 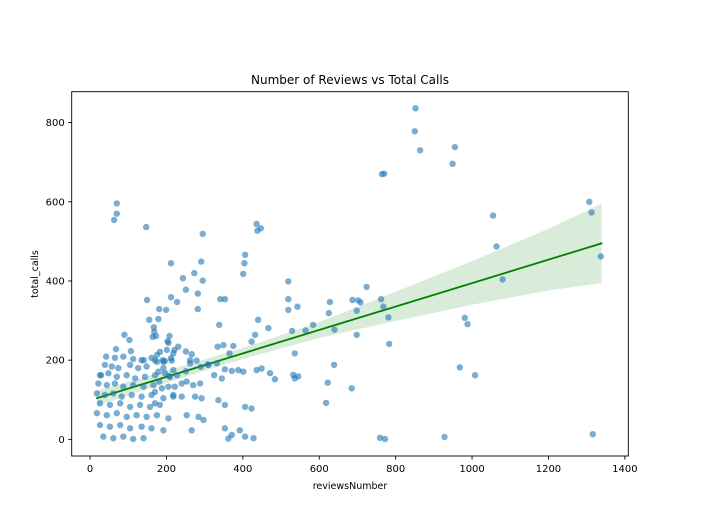 I want to click on x-tick-label: 200, so click(x=166, y=469).